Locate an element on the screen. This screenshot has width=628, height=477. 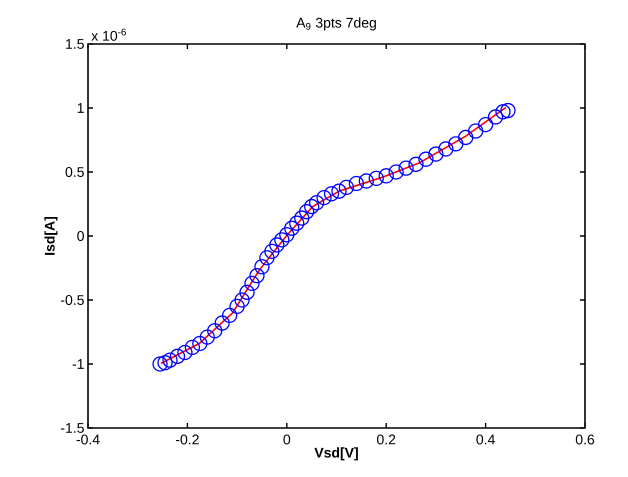
y-tick-label: -0.5 is located at coordinates (72, 300).